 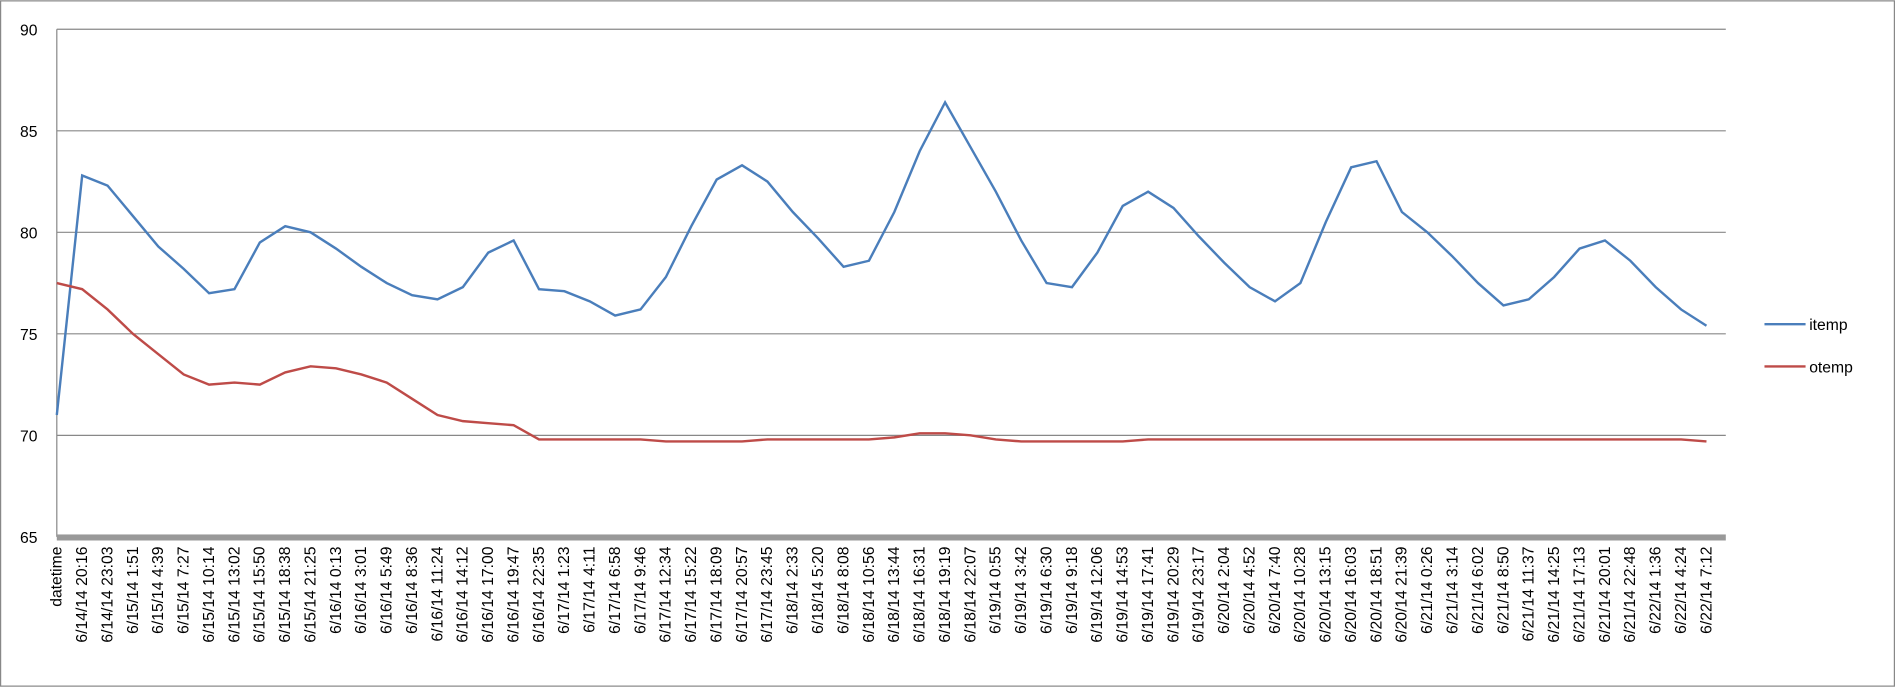 What do you see at coordinates (1148, 595) in the screenshot?
I see `x-tick-label: 6/19/14 17:41` at bounding box center [1148, 595].